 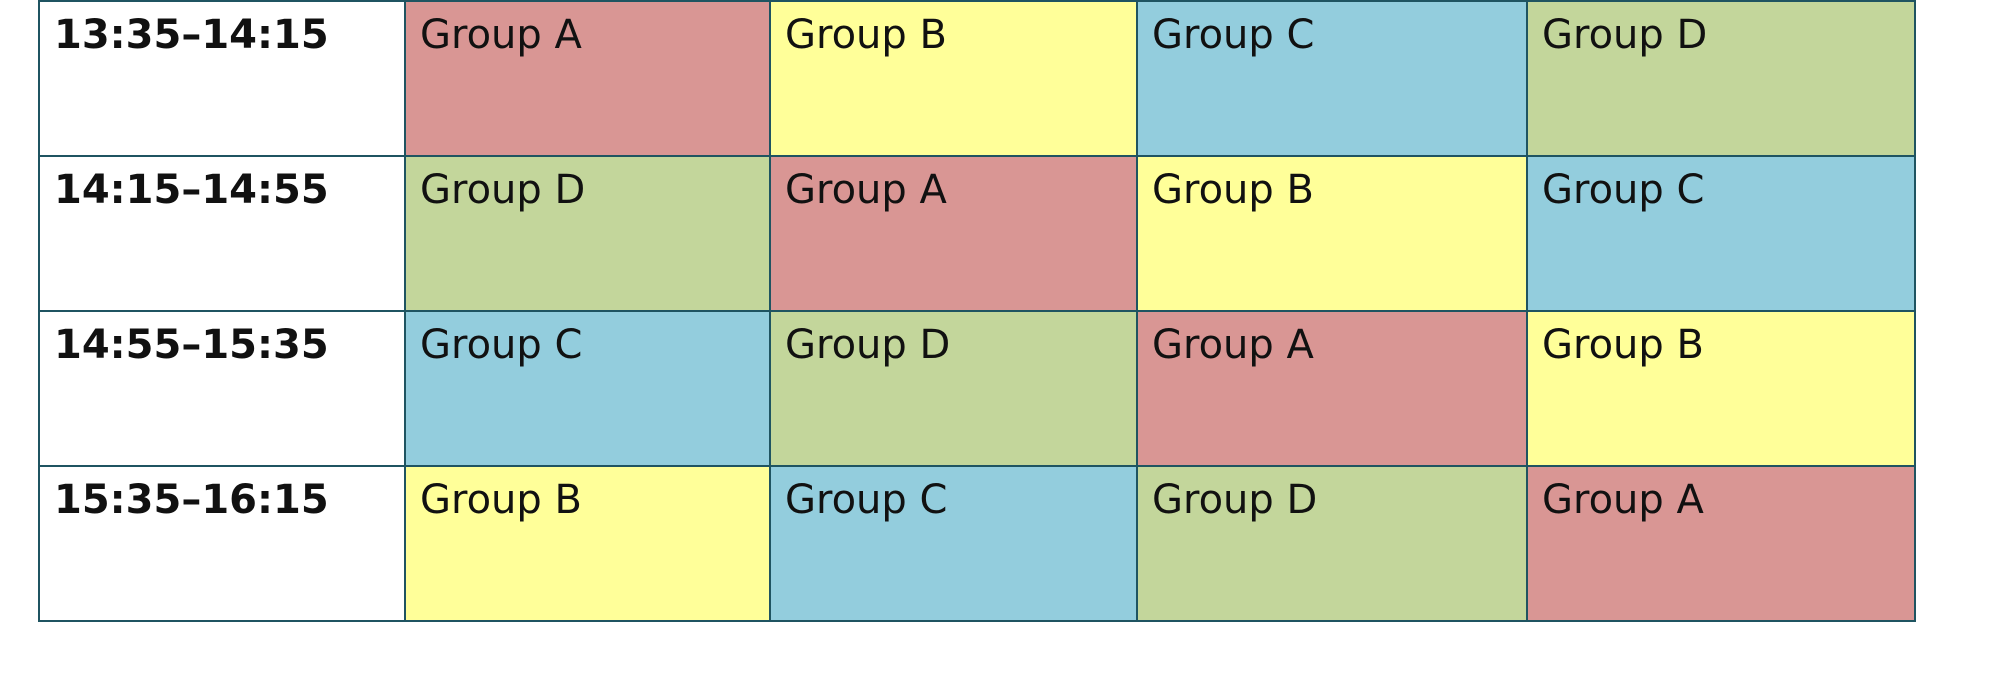 I want to click on time-cell: 14:55–15:35, so click(x=222, y=388).